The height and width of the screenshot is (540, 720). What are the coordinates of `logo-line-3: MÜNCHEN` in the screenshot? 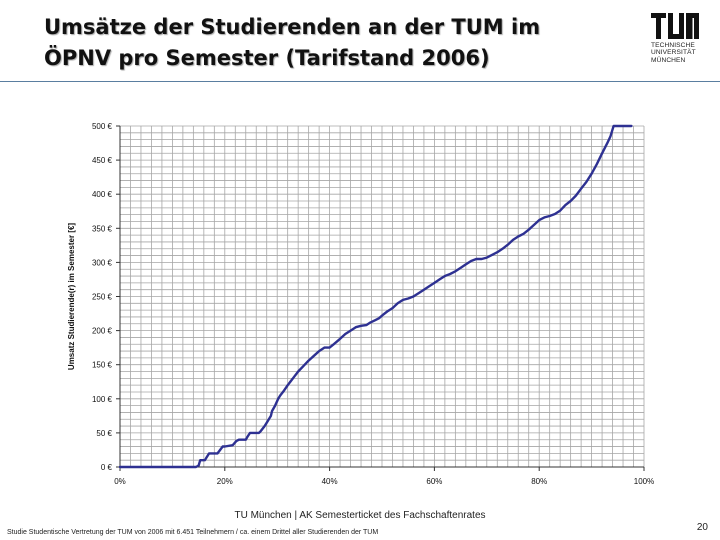 It's located at (668, 60).